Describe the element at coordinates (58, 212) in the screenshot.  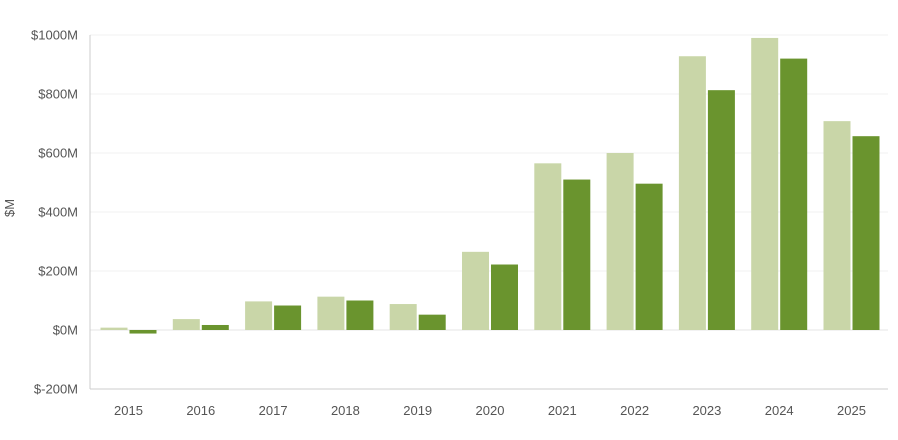
I see `y-tick-label: $400M` at that location.